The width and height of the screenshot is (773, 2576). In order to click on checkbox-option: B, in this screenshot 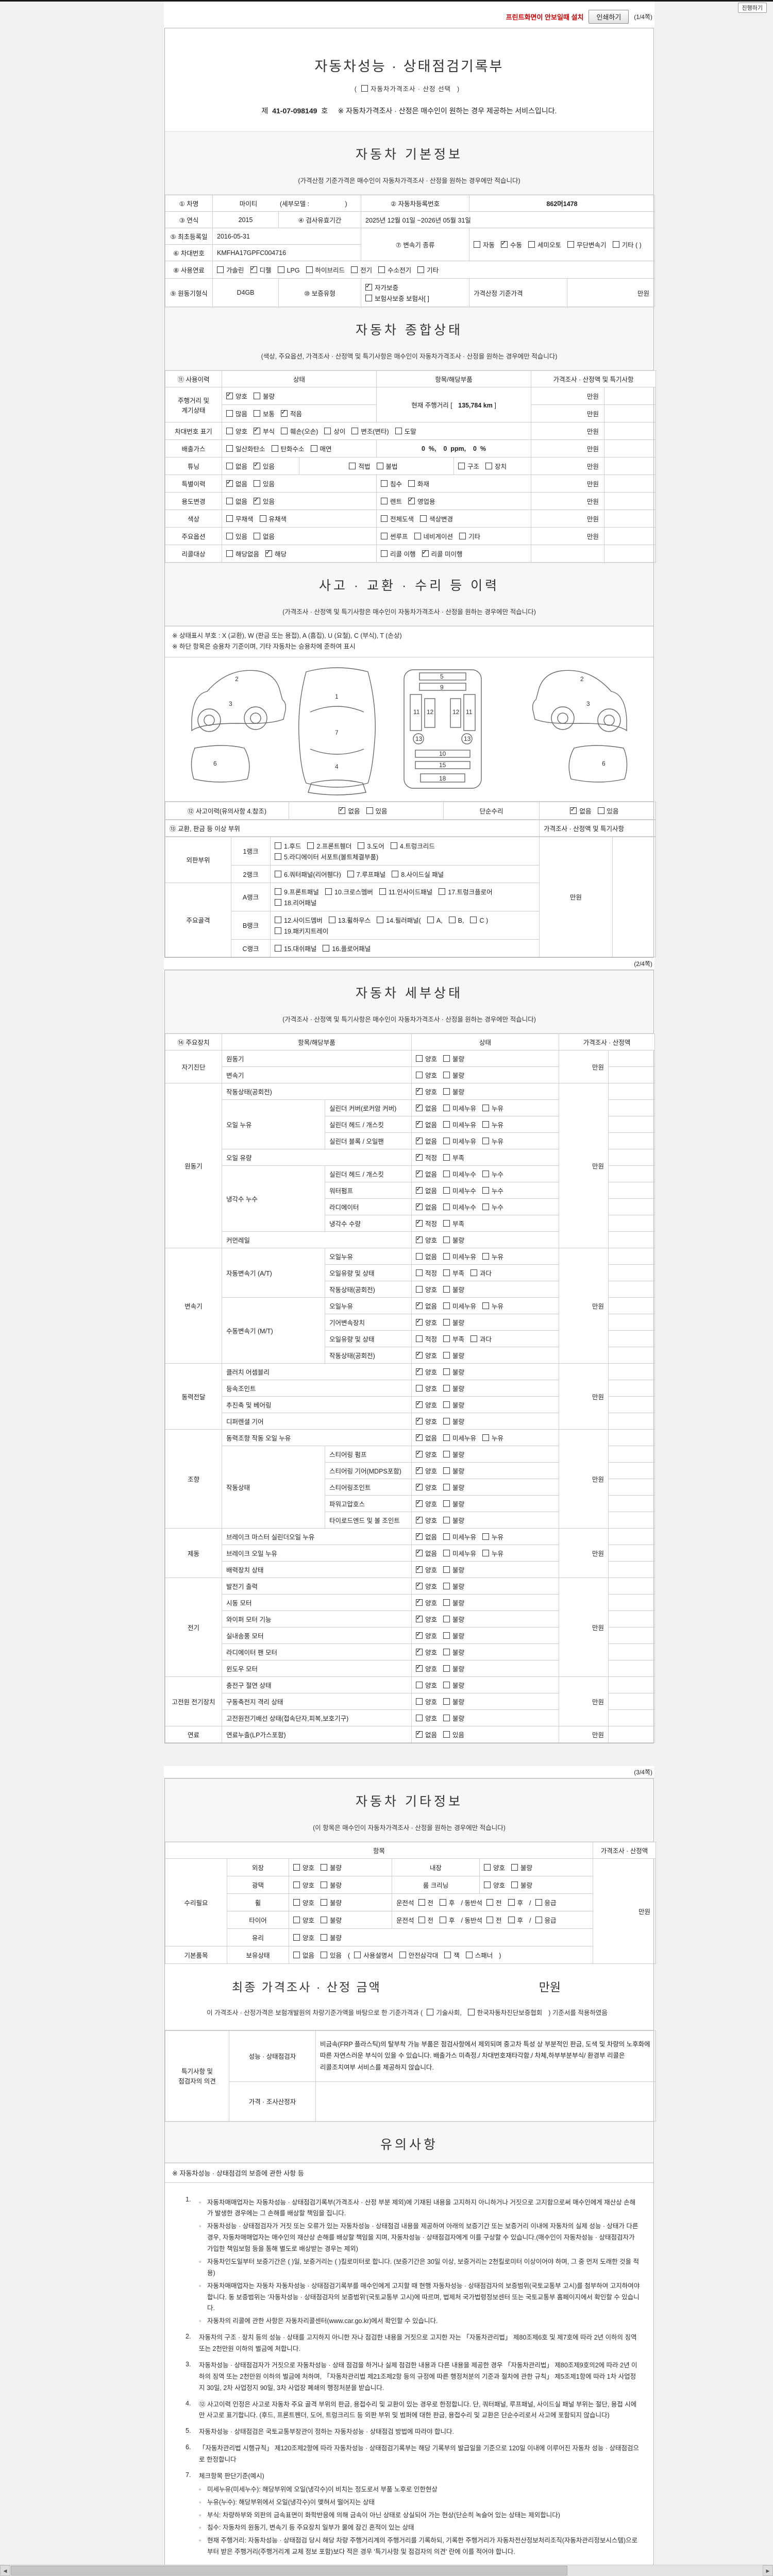, I will do `click(456, 920)`.